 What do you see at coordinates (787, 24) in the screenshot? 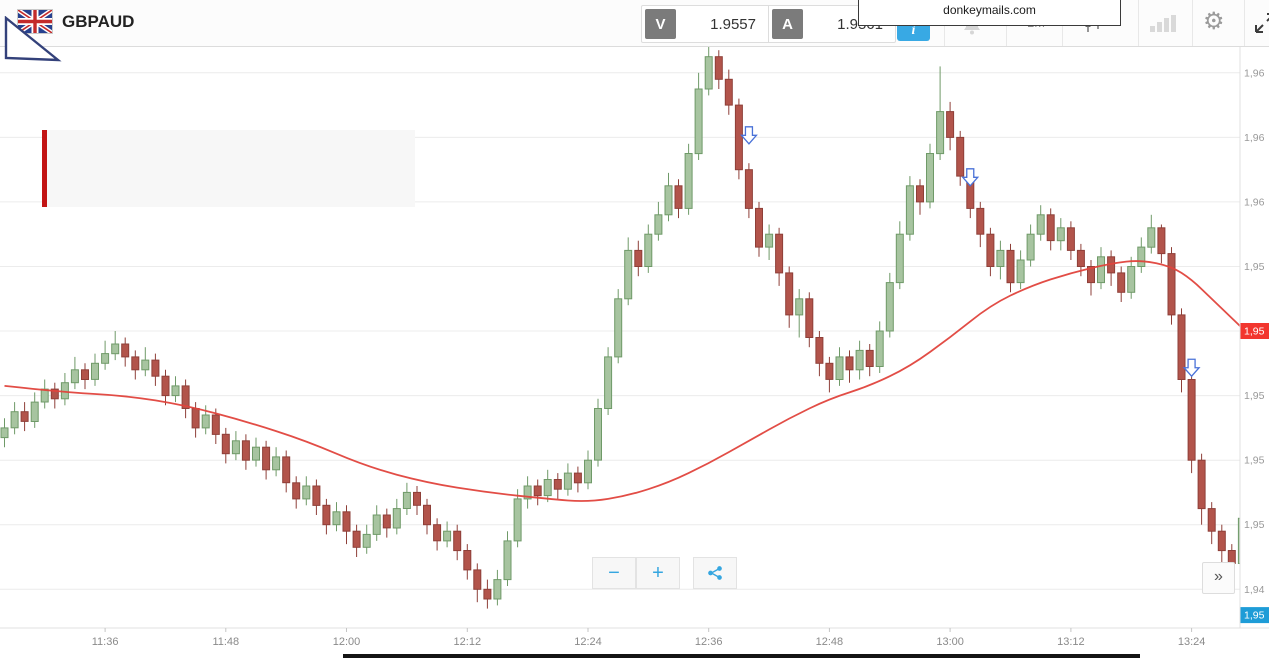
I see `buy-button: A` at bounding box center [787, 24].